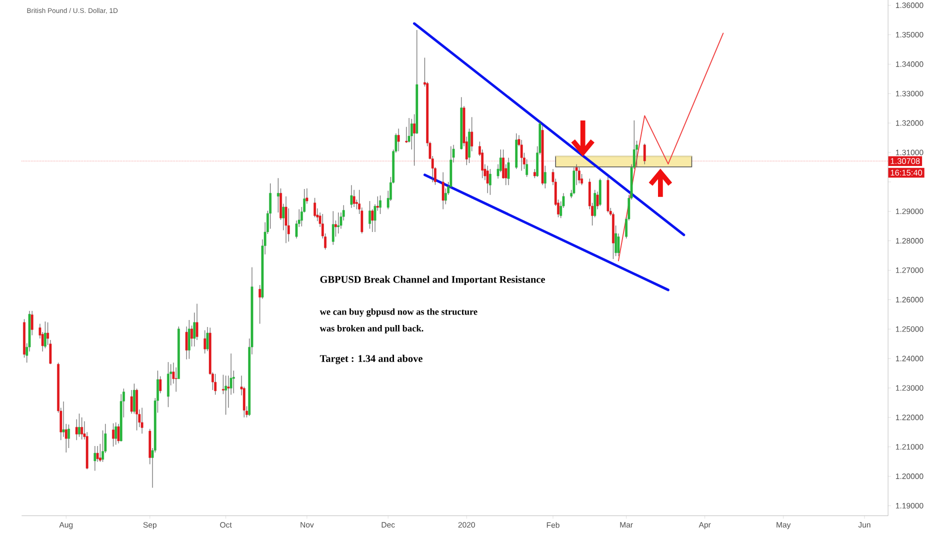 The image size is (932, 537). I want to click on ref-line-label: 1.30708, so click(905, 161).